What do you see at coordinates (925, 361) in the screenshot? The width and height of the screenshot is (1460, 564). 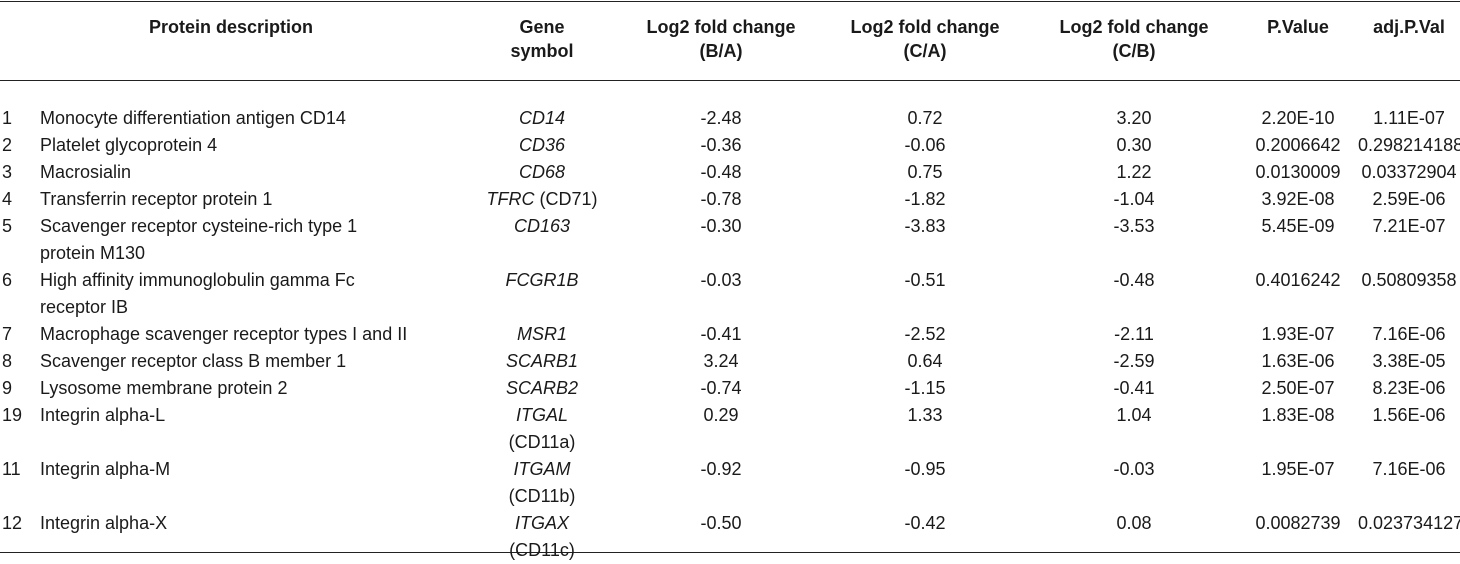 I see `log2fc-ca-cell: 0.64` at bounding box center [925, 361].